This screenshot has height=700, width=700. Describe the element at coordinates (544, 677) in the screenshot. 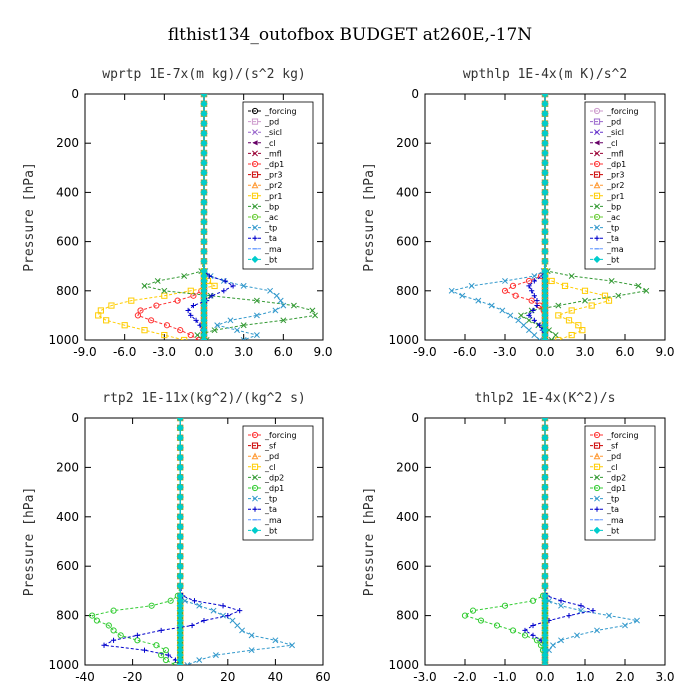

I see `x-tick-label: 0.0` at that location.